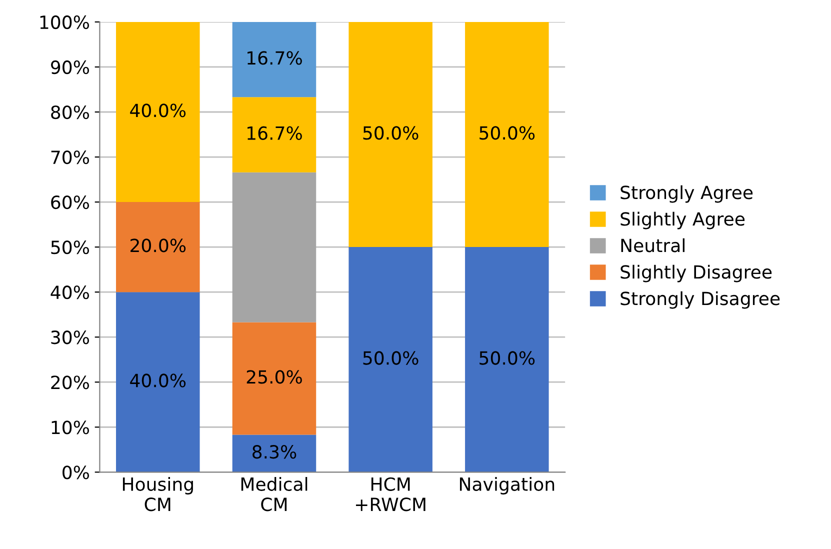 This screenshot has width=831, height=549. Describe the element at coordinates (70, 202) in the screenshot. I see `y-tick-label: 60%` at that location.